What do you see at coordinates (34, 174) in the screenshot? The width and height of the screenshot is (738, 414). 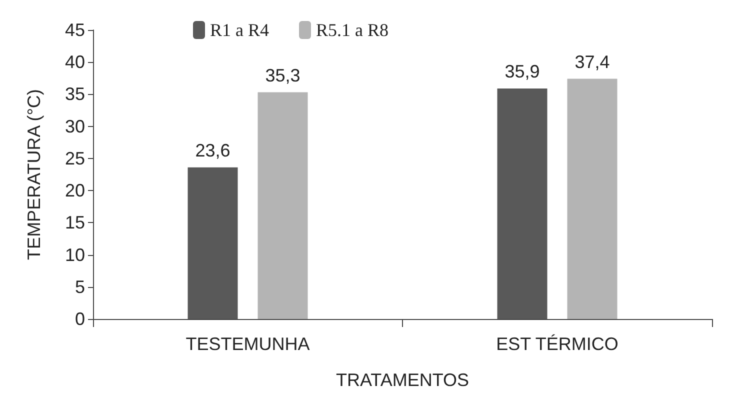 I see `y-axis-title: TEMPERATURA (°C)` at bounding box center [34, 174].